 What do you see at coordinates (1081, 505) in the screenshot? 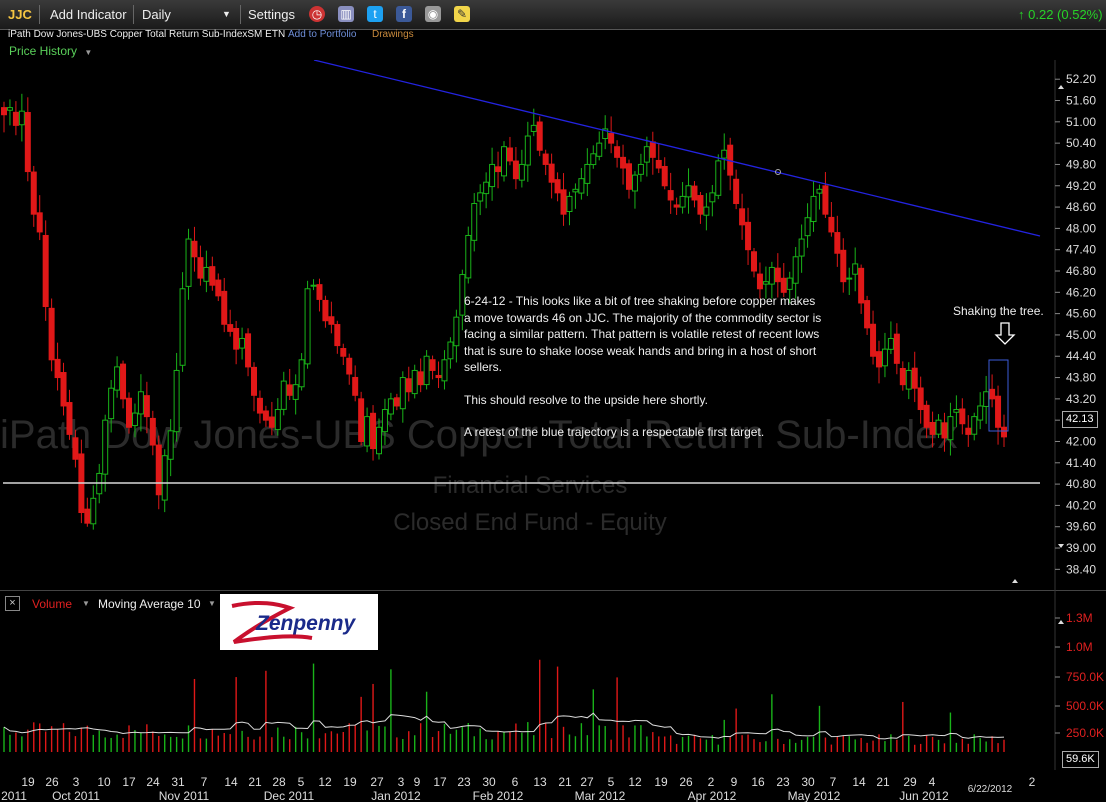
I see `price-tick-label: 40.20` at bounding box center [1081, 505].